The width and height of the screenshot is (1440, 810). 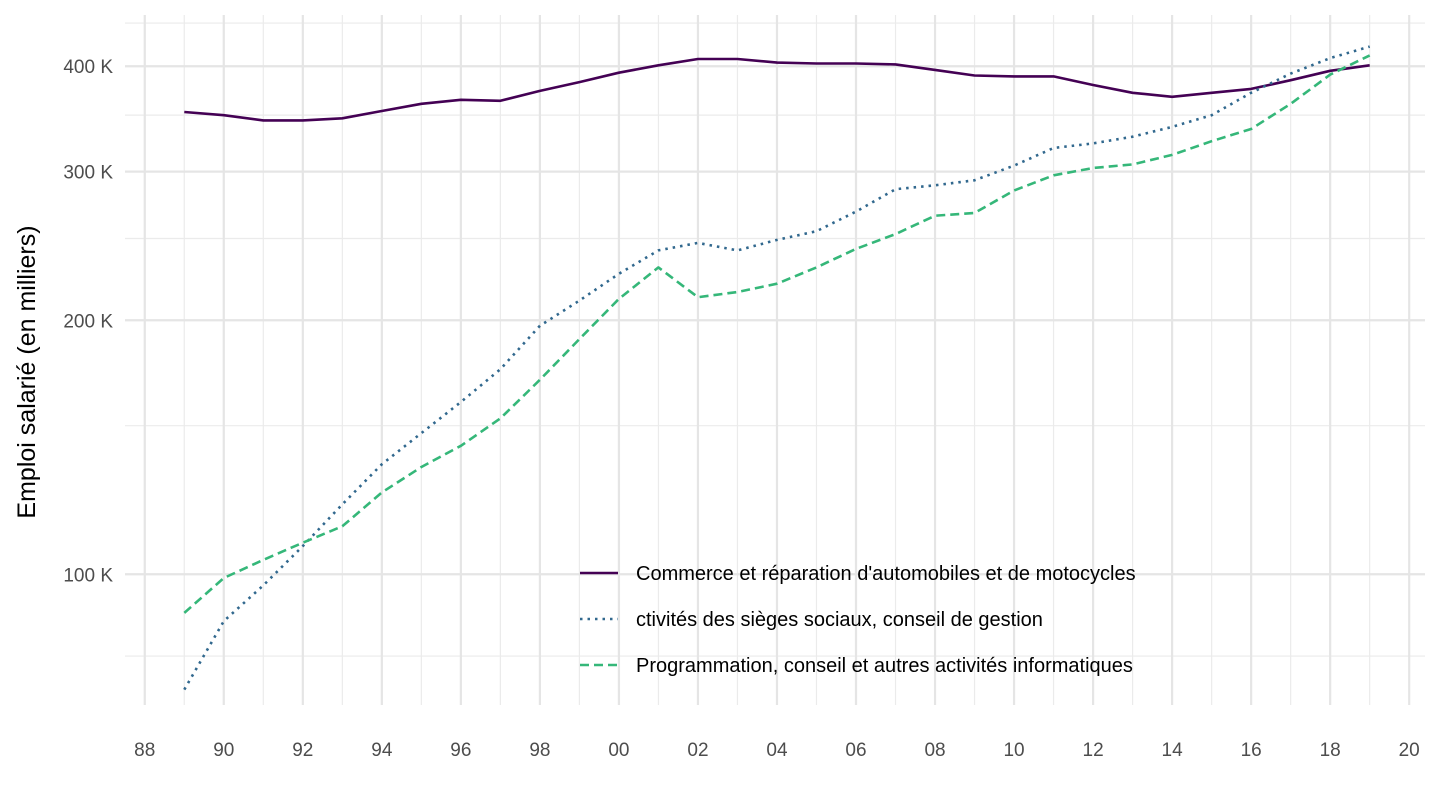 I want to click on y-tick-label: 300 K, so click(x=88, y=173).